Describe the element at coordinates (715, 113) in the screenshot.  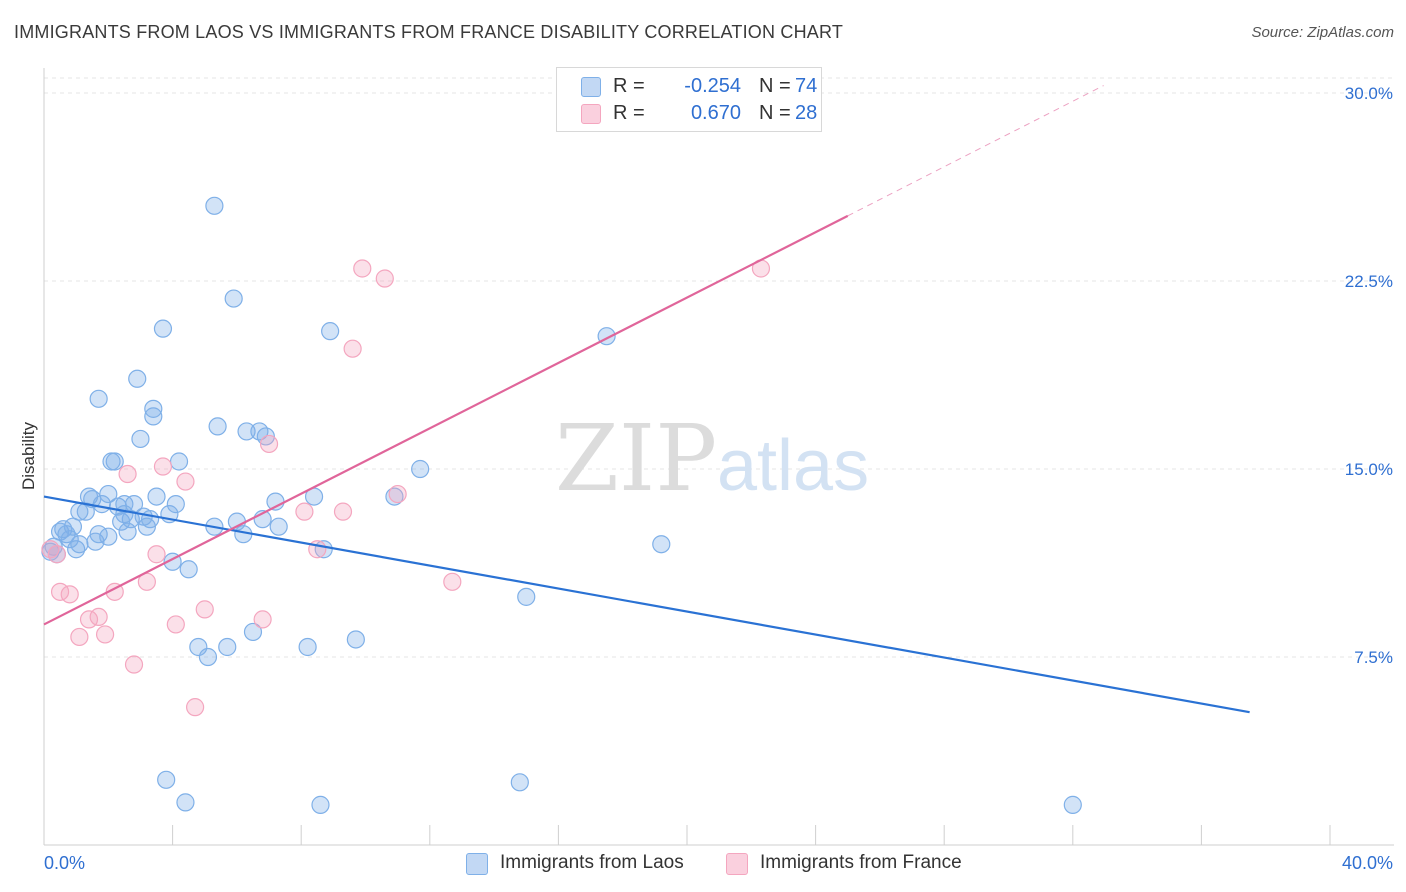
I see `r-value-france: 0.670` at that location.